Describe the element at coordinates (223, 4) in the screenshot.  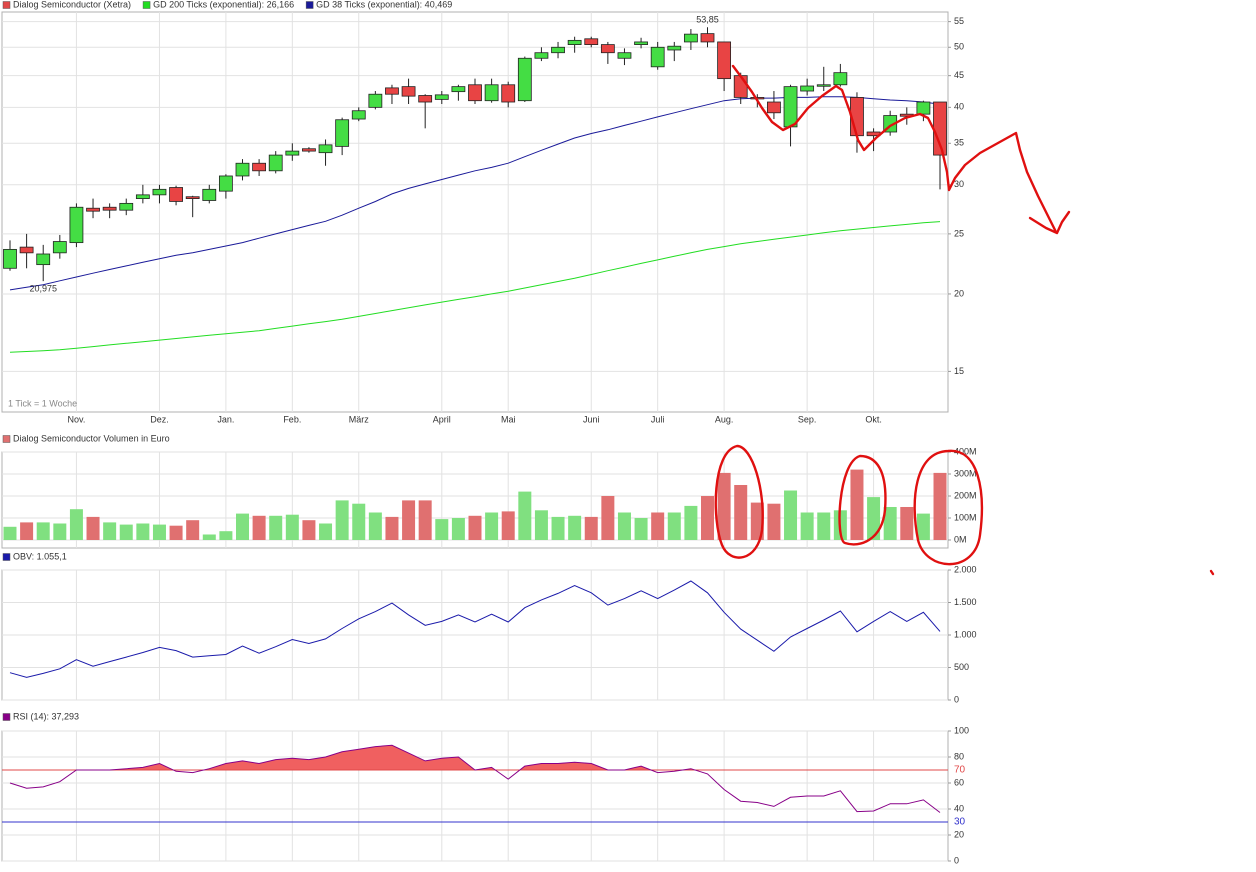
I see `legend-label: GD 200 Ticks (exponential): 26,166` at that location.